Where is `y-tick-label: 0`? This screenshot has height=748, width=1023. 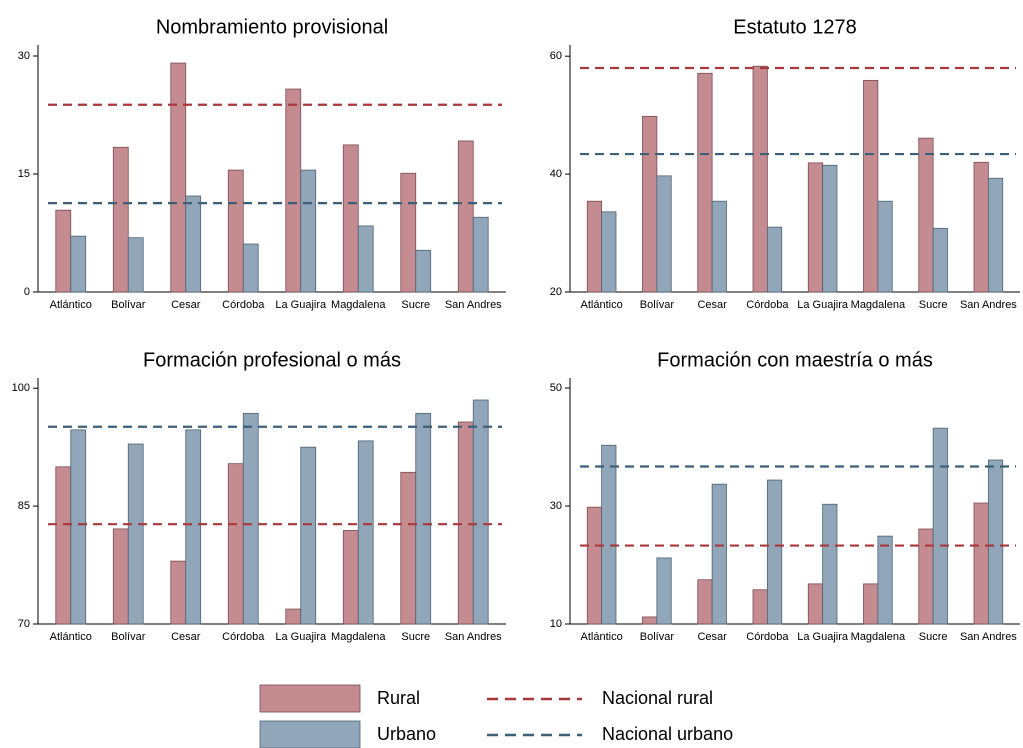
y-tick-label: 0 is located at coordinates (27, 292).